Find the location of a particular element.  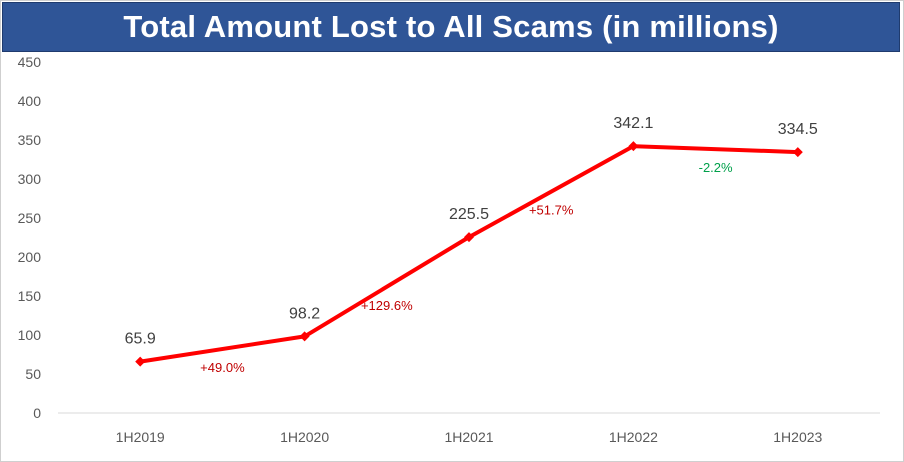

y-tick-label: 0 is located at coordinates (37, 413).